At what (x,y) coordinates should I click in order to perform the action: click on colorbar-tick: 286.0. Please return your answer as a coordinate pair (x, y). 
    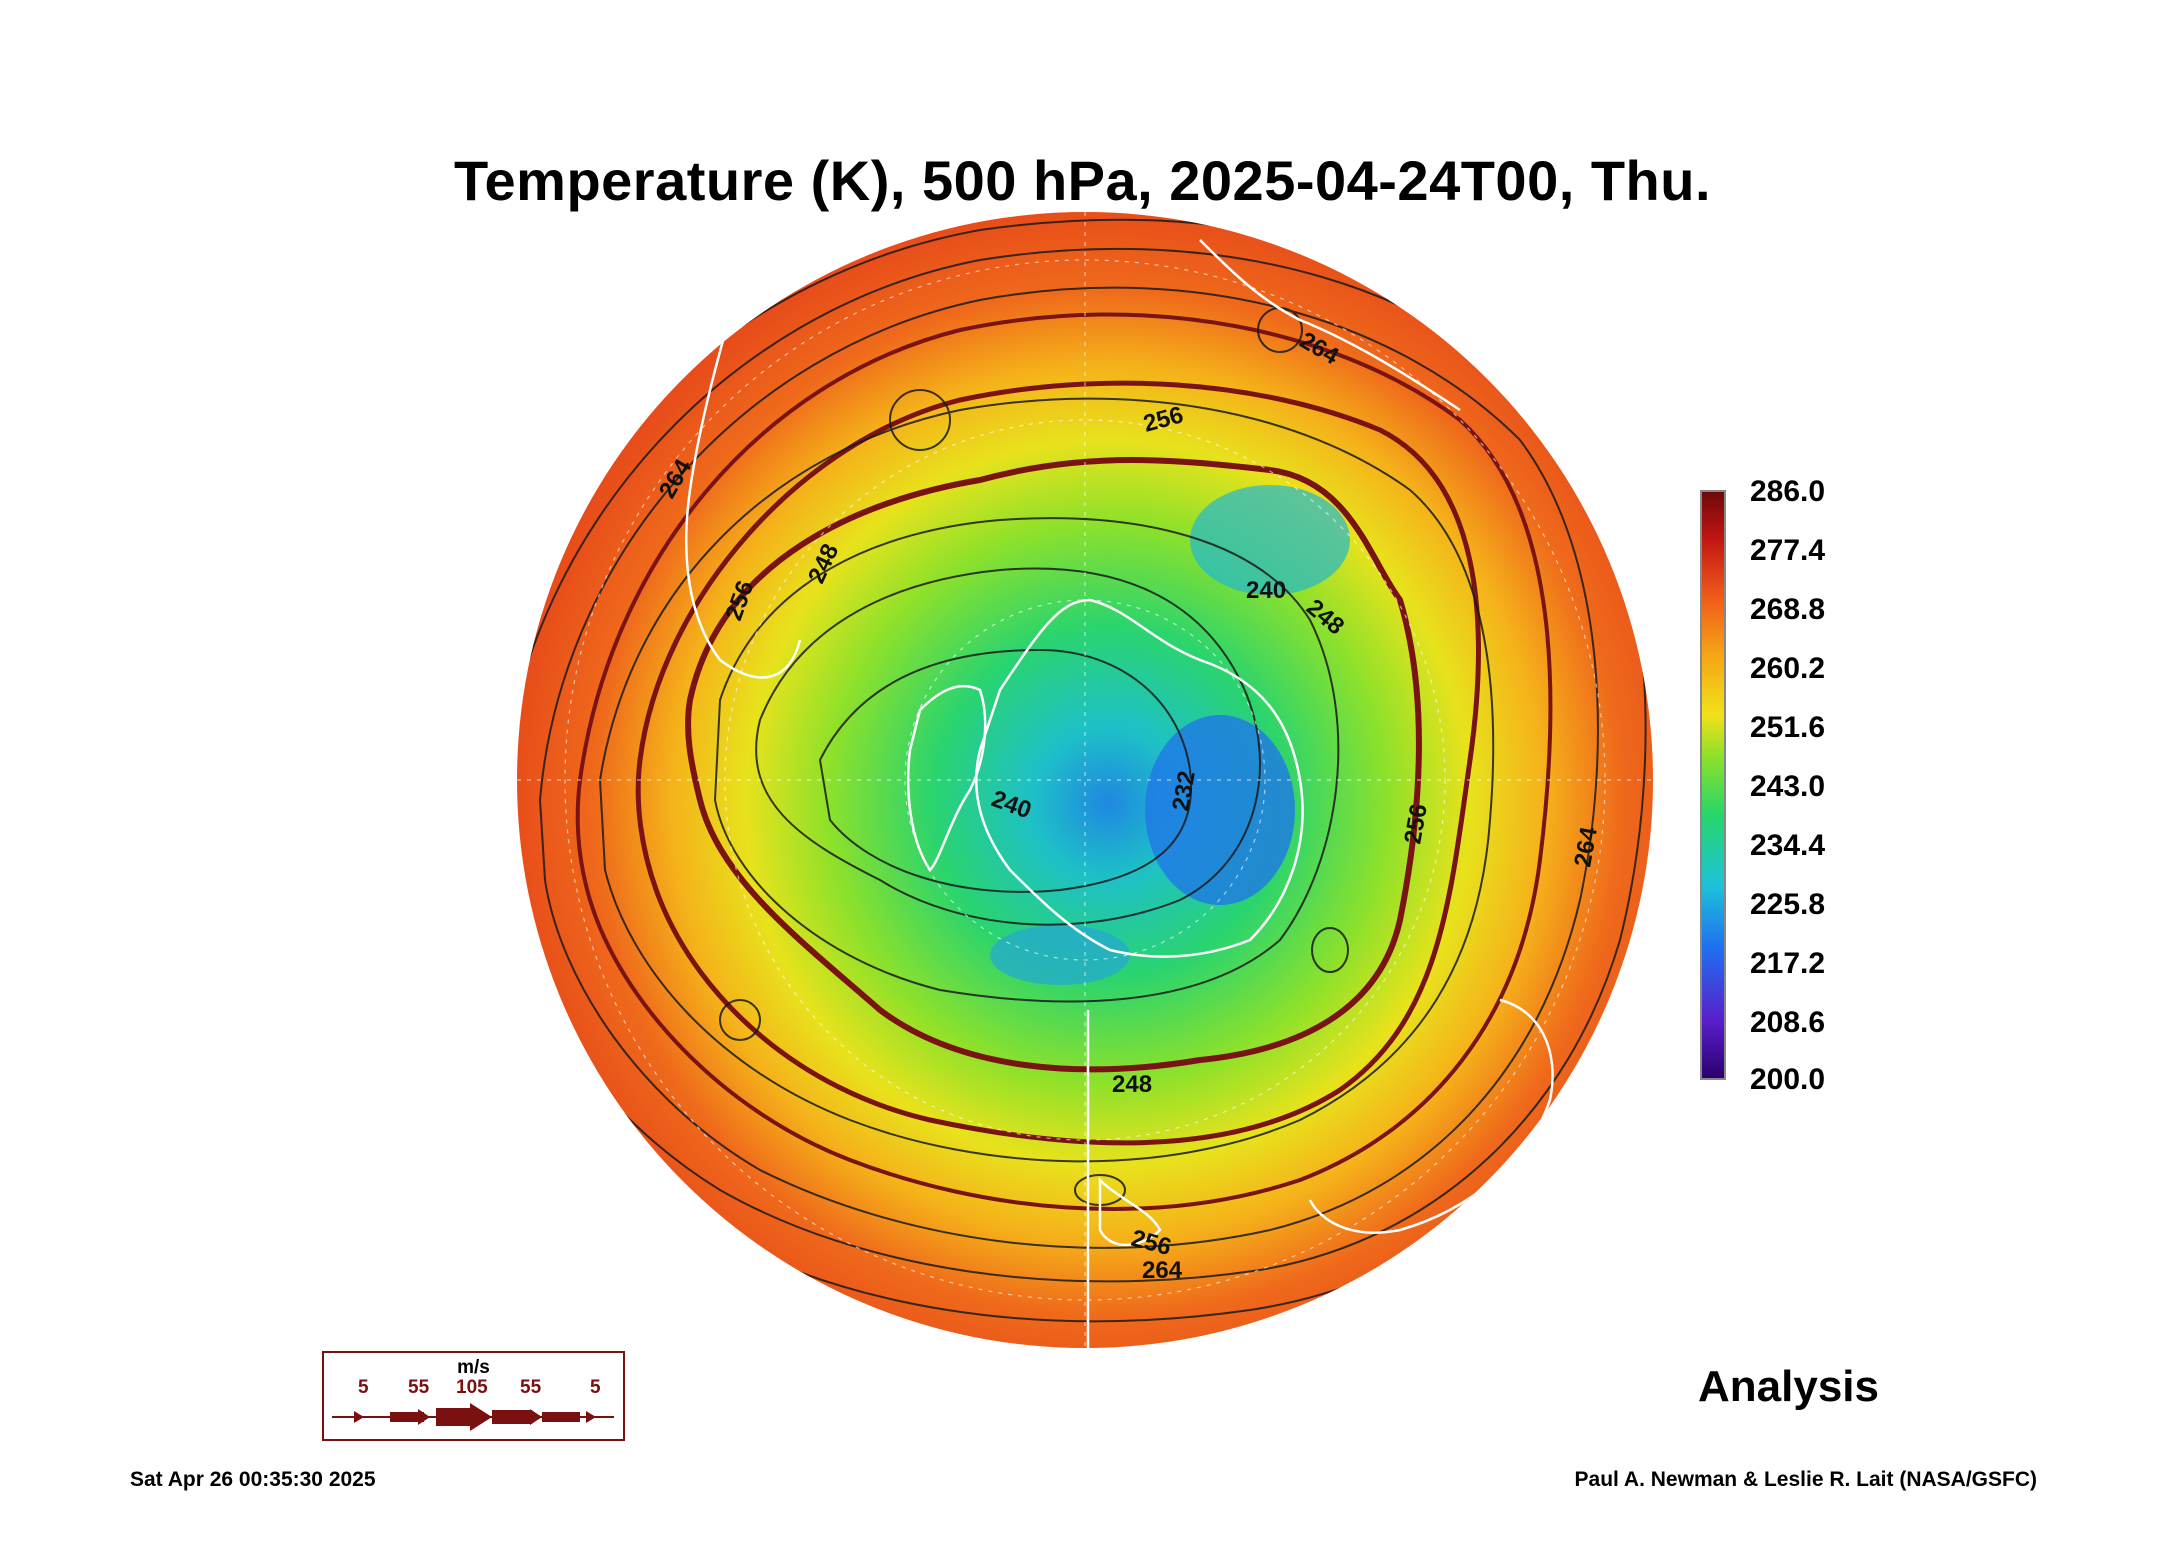
    Looking at the image, I should click on (1788, 491).